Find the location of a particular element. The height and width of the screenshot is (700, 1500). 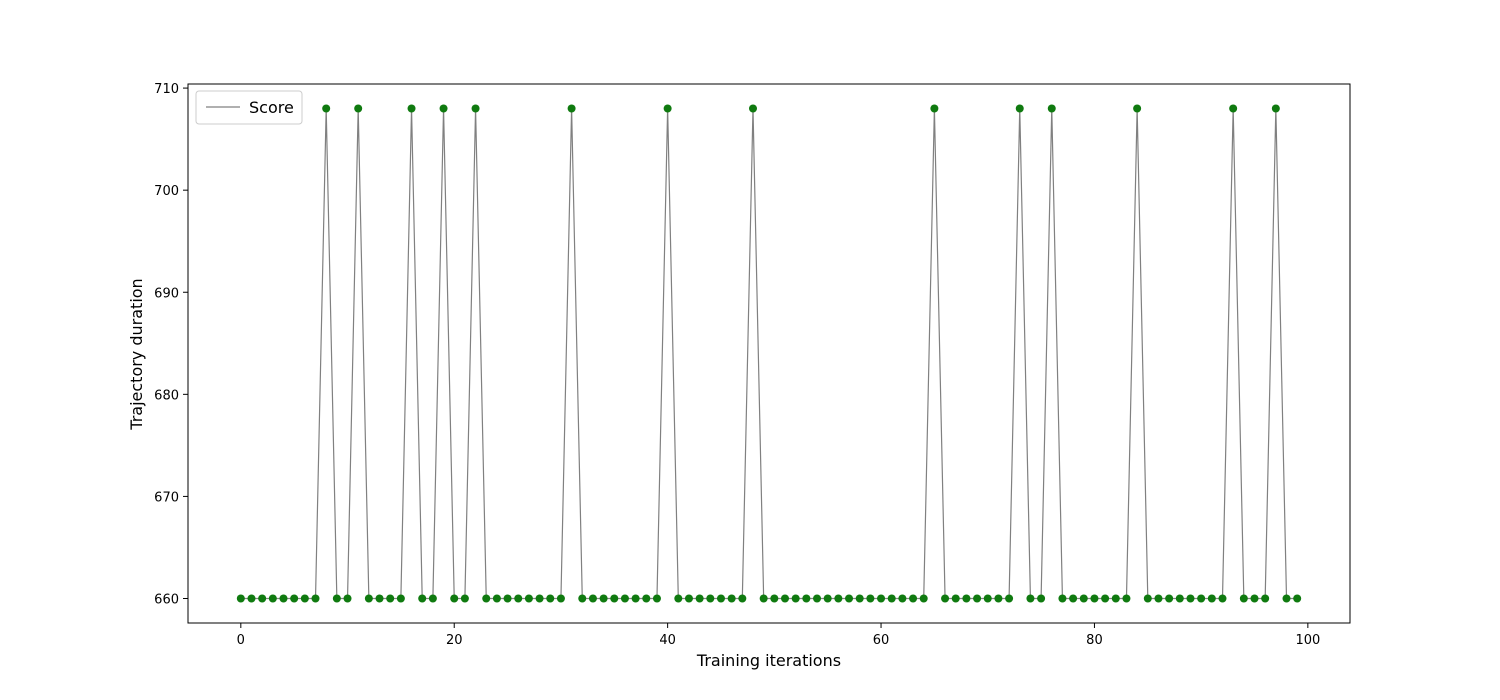

legend-box is located at coordinates (249, 107).